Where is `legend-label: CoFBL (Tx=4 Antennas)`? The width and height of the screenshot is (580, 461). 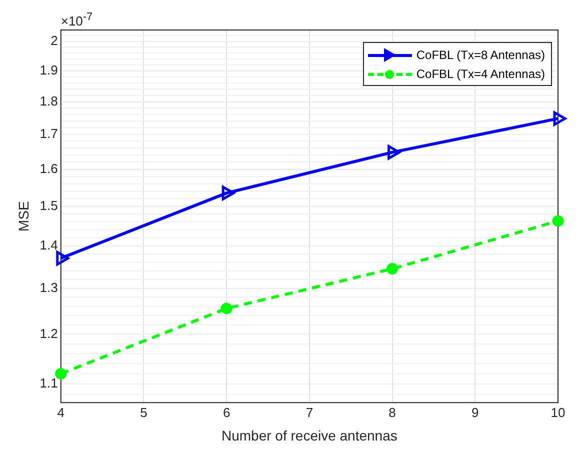
legend-label: CoFBL (Tx=4 Antennas) is located at coordinates (480, 73).